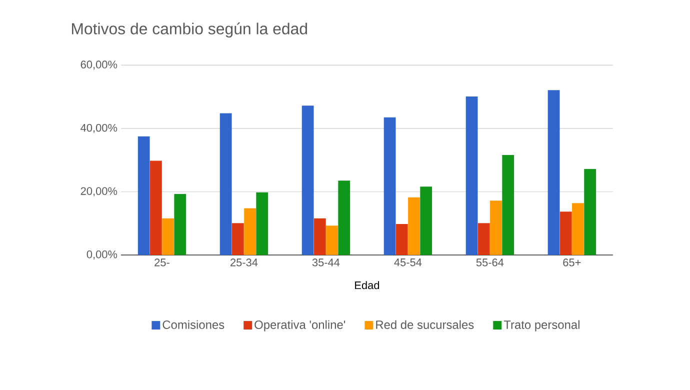  What do you see at coordinates (572, 262) in the screenshot?
I see `x-tick-label: 65+` at bounding box center [572, 262].